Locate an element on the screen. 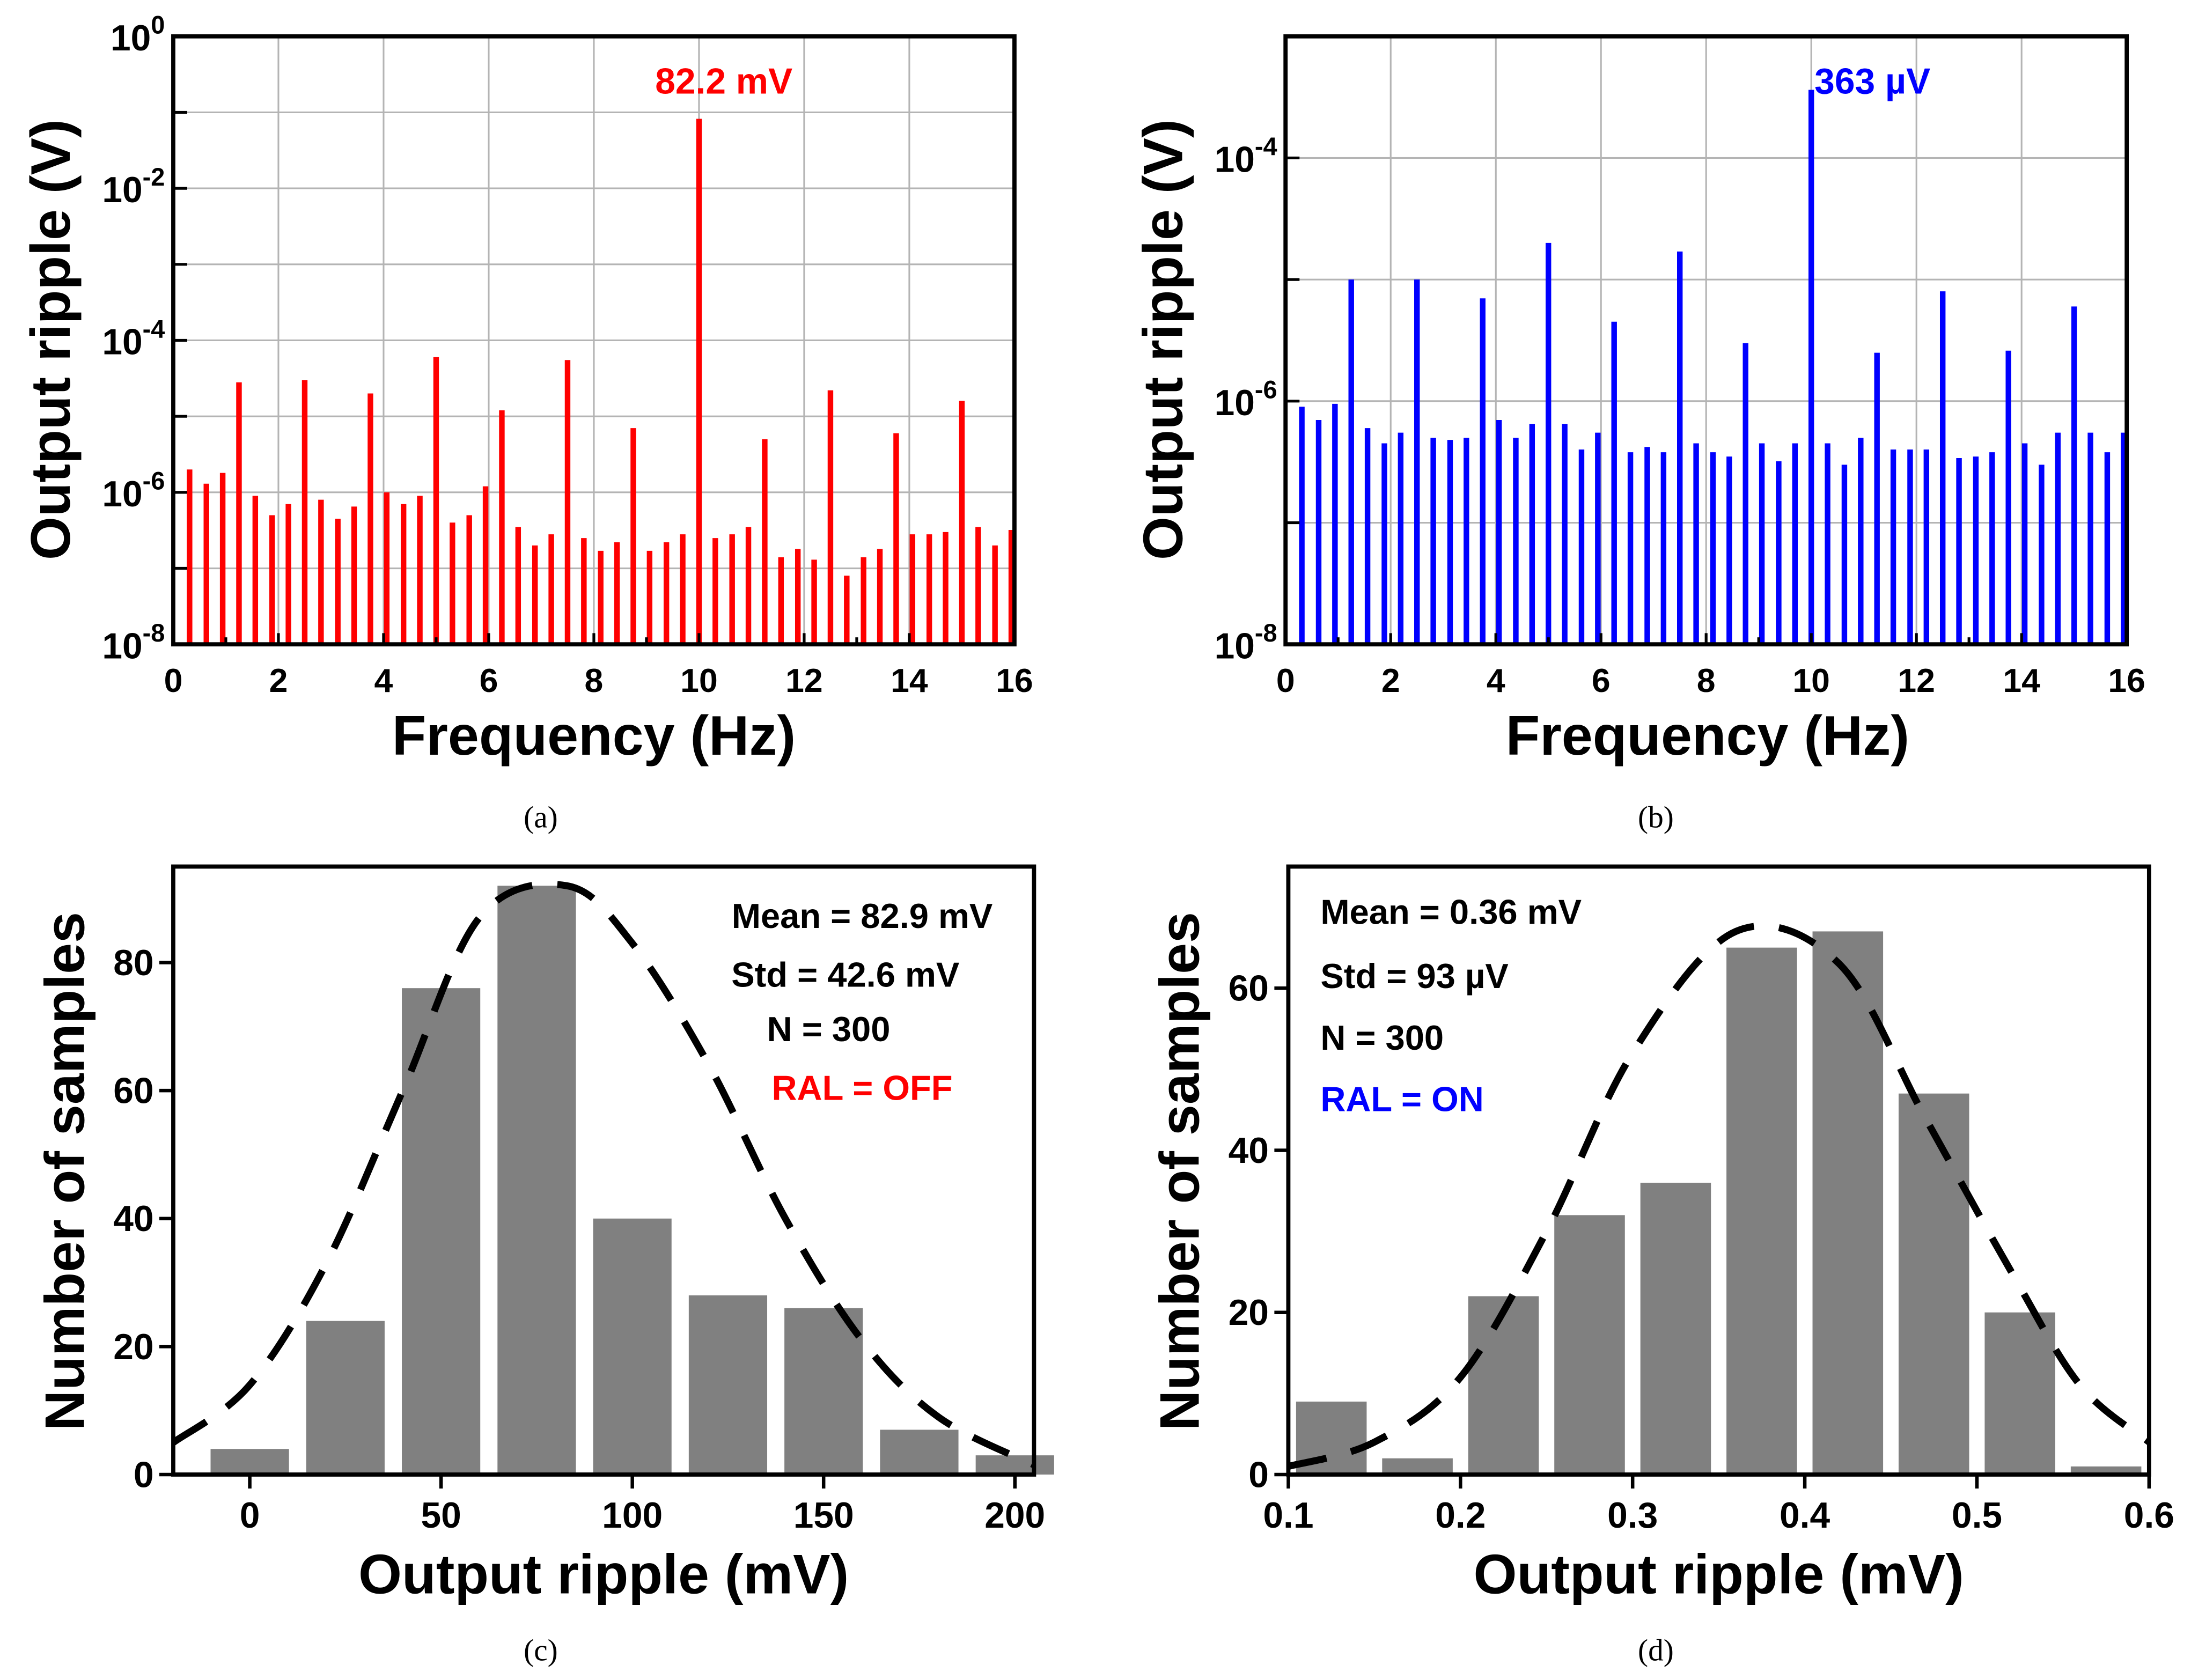 This screenshot has width=2191, height=1680. x-tick-label: 0.5 is located at coordinates (1977, 1515).